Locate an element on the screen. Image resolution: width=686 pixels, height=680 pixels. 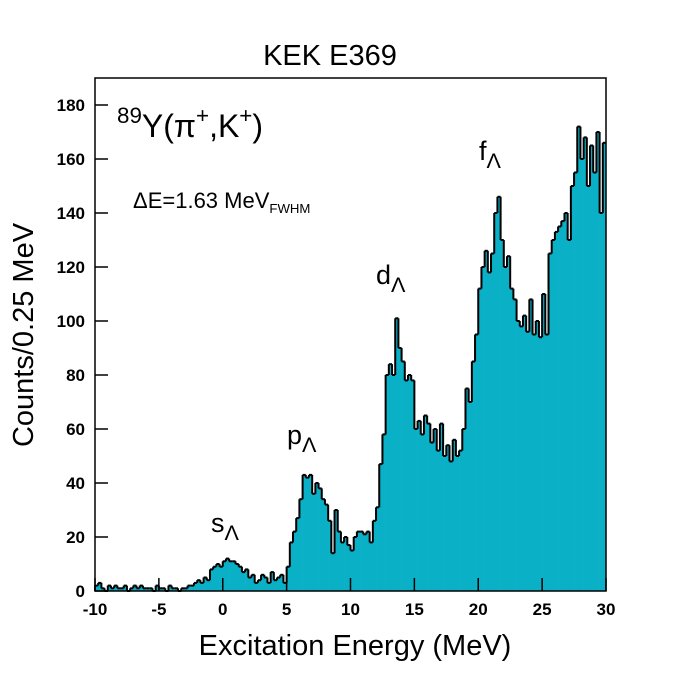
y-axis-label: Counts/0.25 MeV is located at coordinates (24, 334).